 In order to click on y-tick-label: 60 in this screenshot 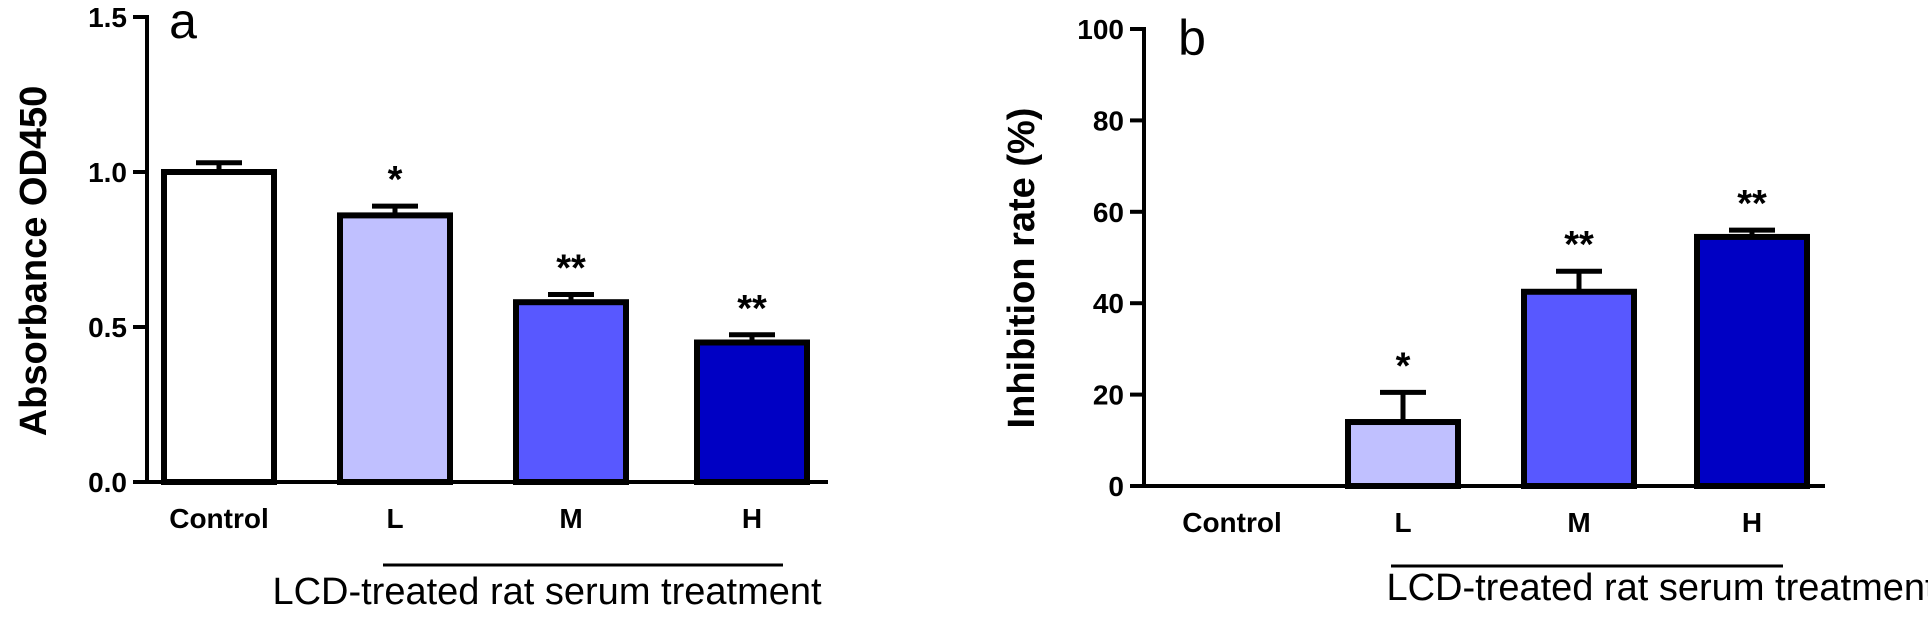, I will do `click(1108, 212)`.